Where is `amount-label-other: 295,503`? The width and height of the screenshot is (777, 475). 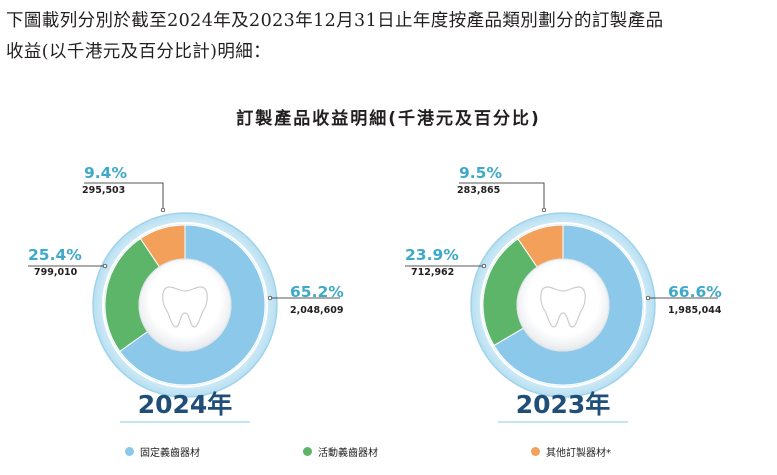
amount-label-other: 295,503 is located at coordinates (103, 190).